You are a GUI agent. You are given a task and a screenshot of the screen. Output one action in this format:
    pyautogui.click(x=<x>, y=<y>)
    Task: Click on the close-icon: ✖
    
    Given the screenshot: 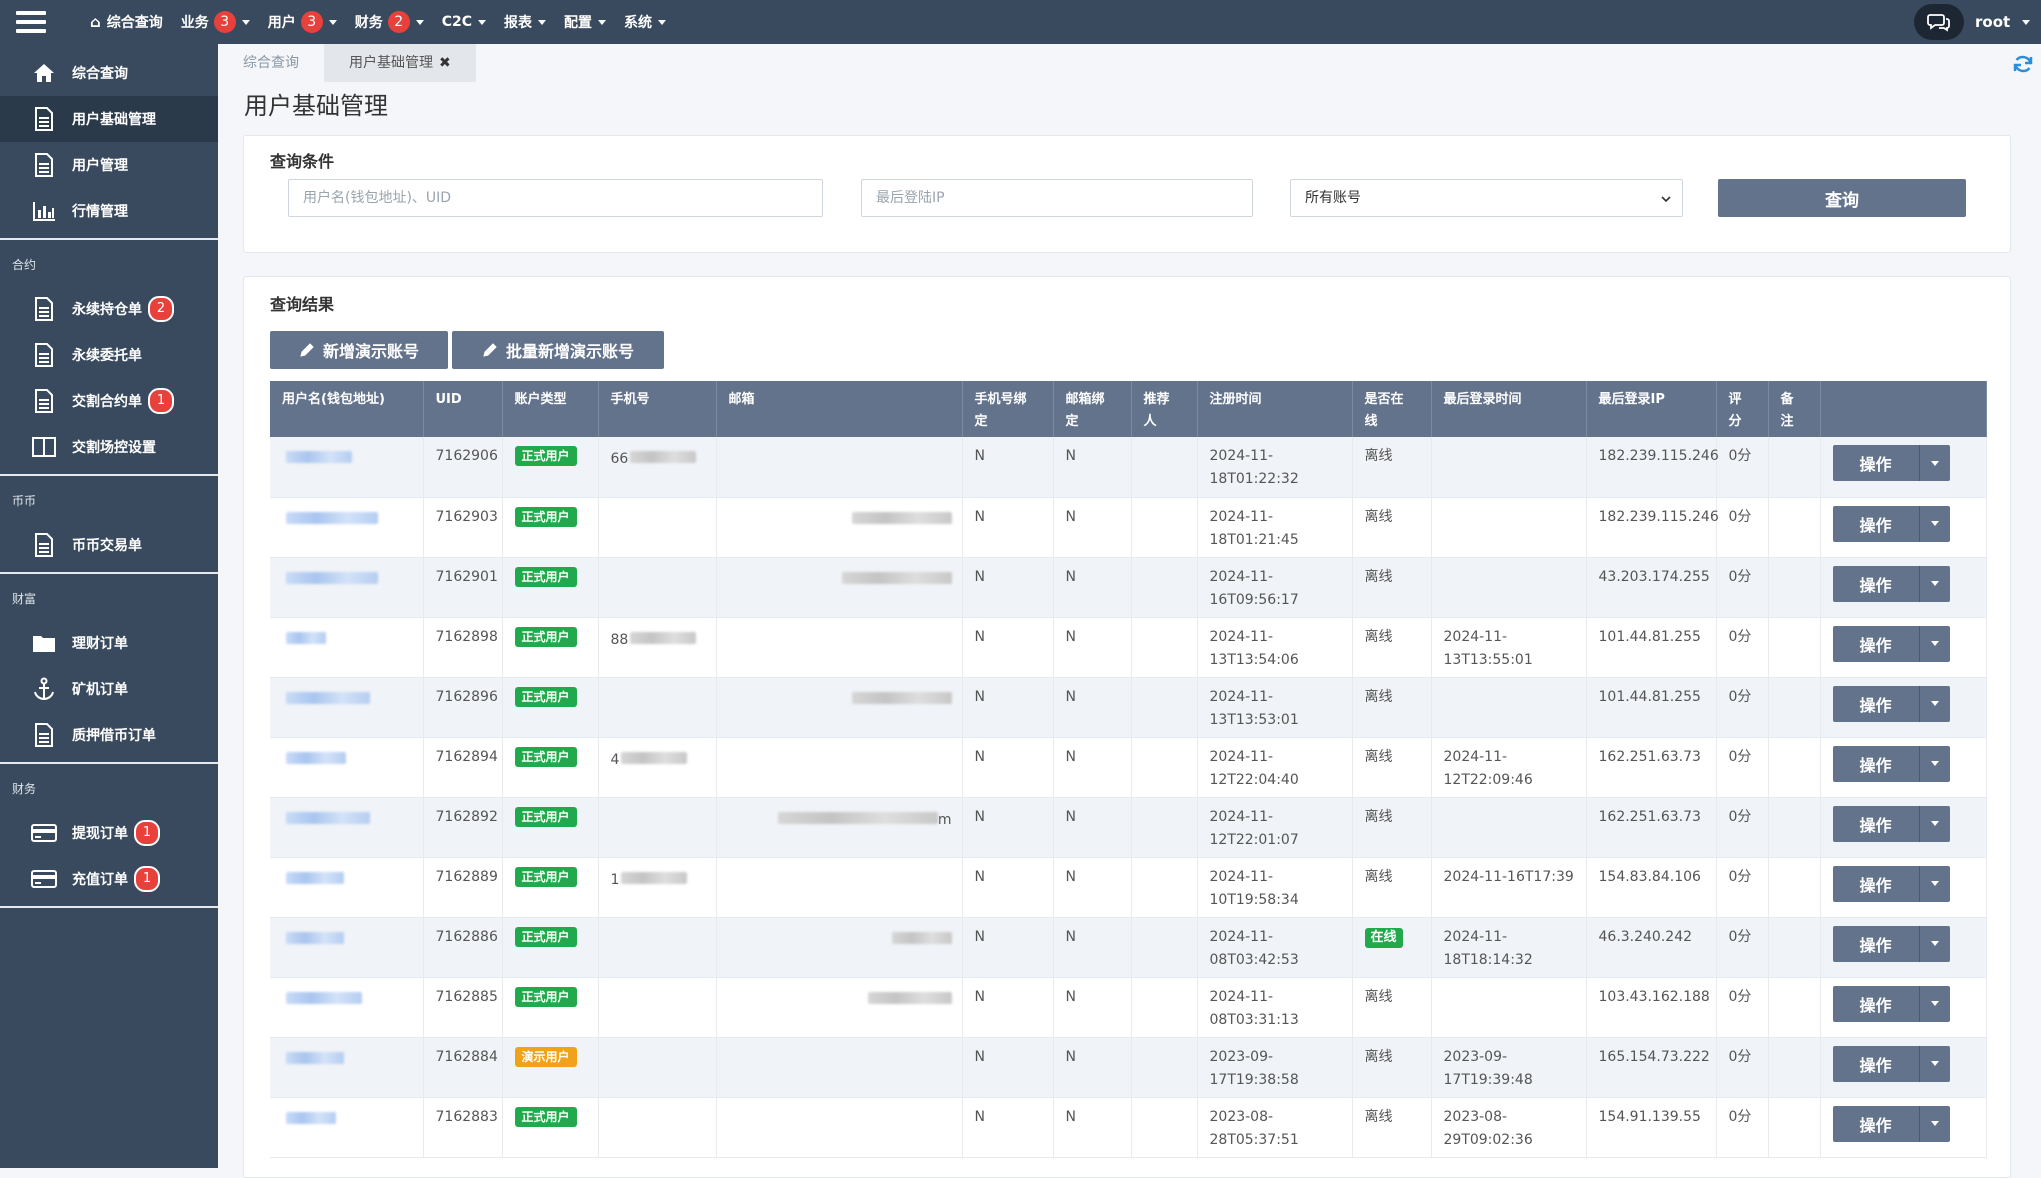 What is the action you would take?
    pyautogui.click(x=445, y=63)
    